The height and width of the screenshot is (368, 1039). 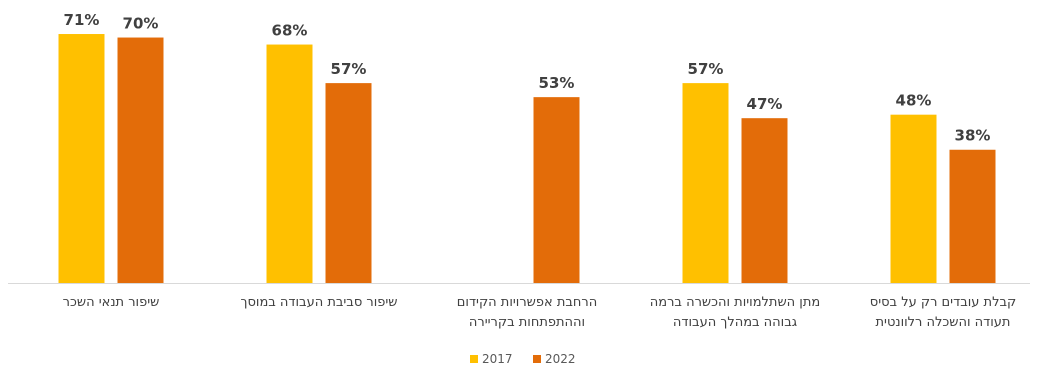 What do you see at coordinates (111, 302) in the screenshot?
I see `category-label-1-line-1: שיפור תנאי השכר` at bounding box center [111, 302].